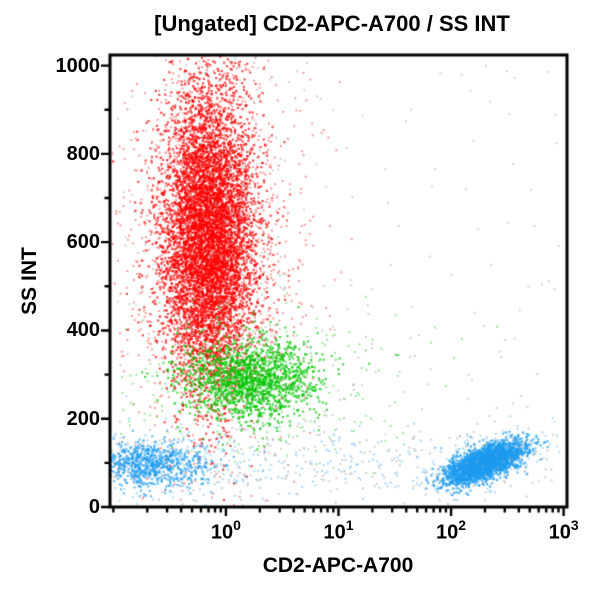 The image size is (600, 600). I want to click on y-tick-label: 0, so click(94, 507).